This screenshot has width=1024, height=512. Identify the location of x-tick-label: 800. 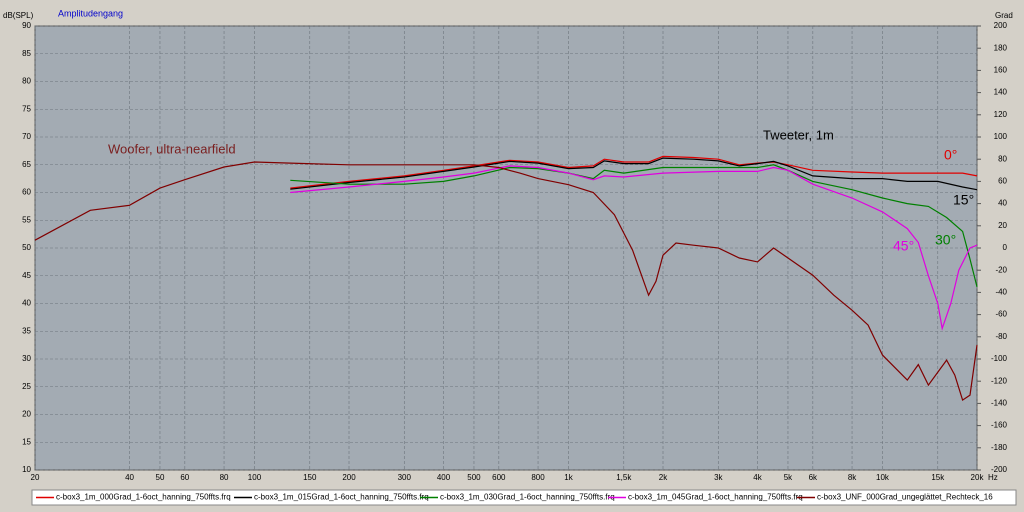
(538, 477).